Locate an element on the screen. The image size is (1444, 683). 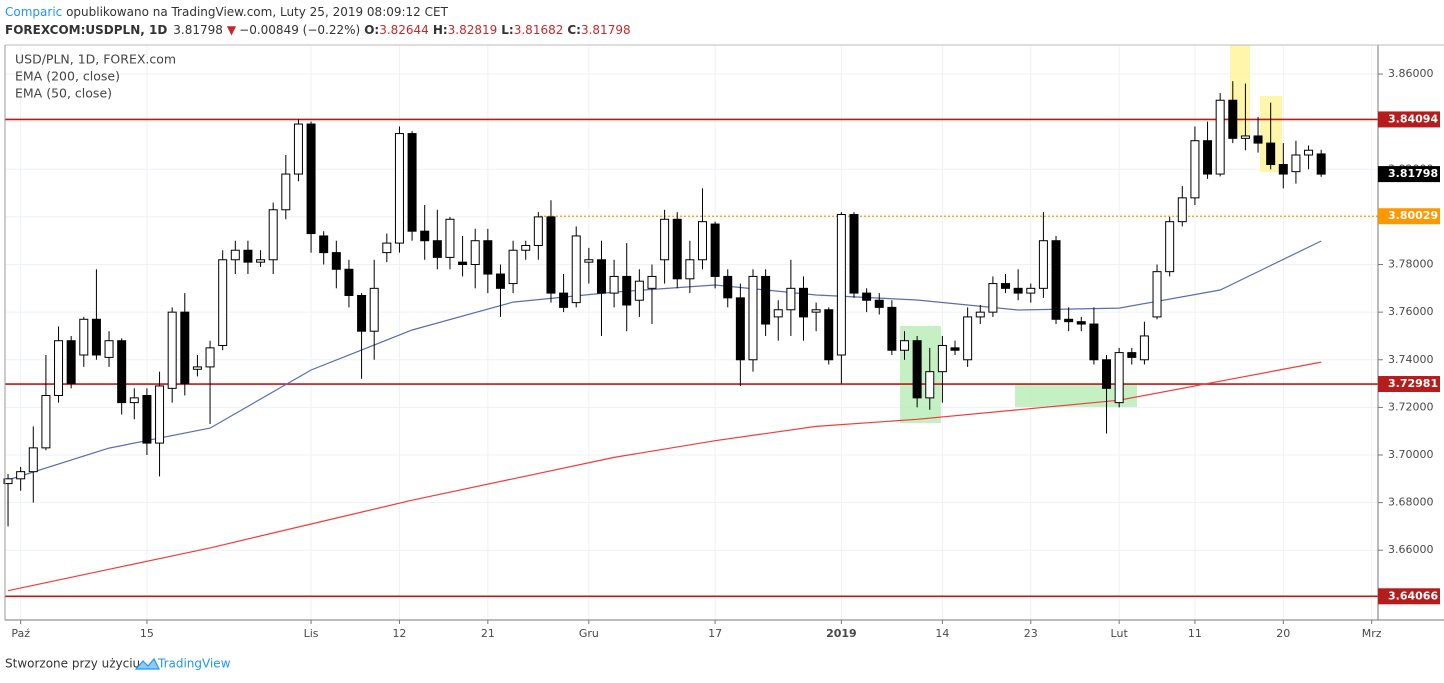
x-tick-label: Lis is located at coordinates (311, 633).